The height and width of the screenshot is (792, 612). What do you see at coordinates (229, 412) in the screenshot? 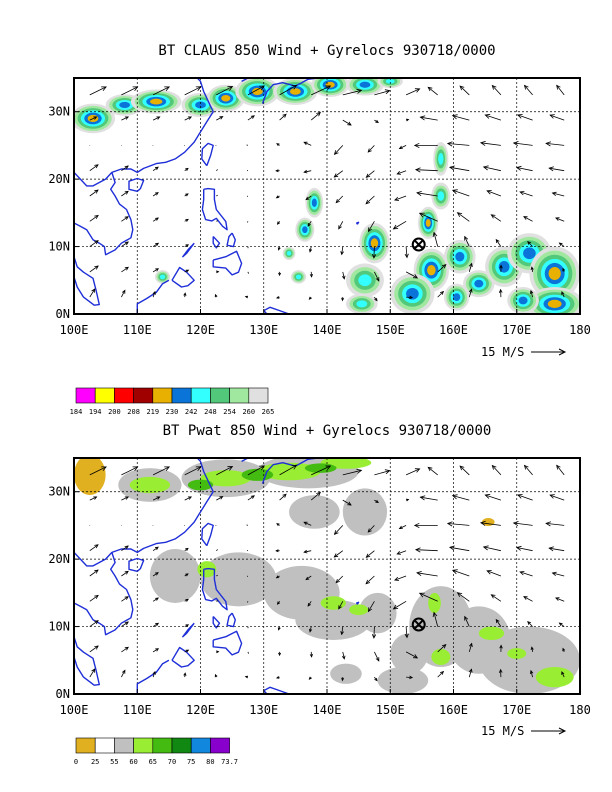
I see `colorbar-label: 254` at bounding box center [229, 412].